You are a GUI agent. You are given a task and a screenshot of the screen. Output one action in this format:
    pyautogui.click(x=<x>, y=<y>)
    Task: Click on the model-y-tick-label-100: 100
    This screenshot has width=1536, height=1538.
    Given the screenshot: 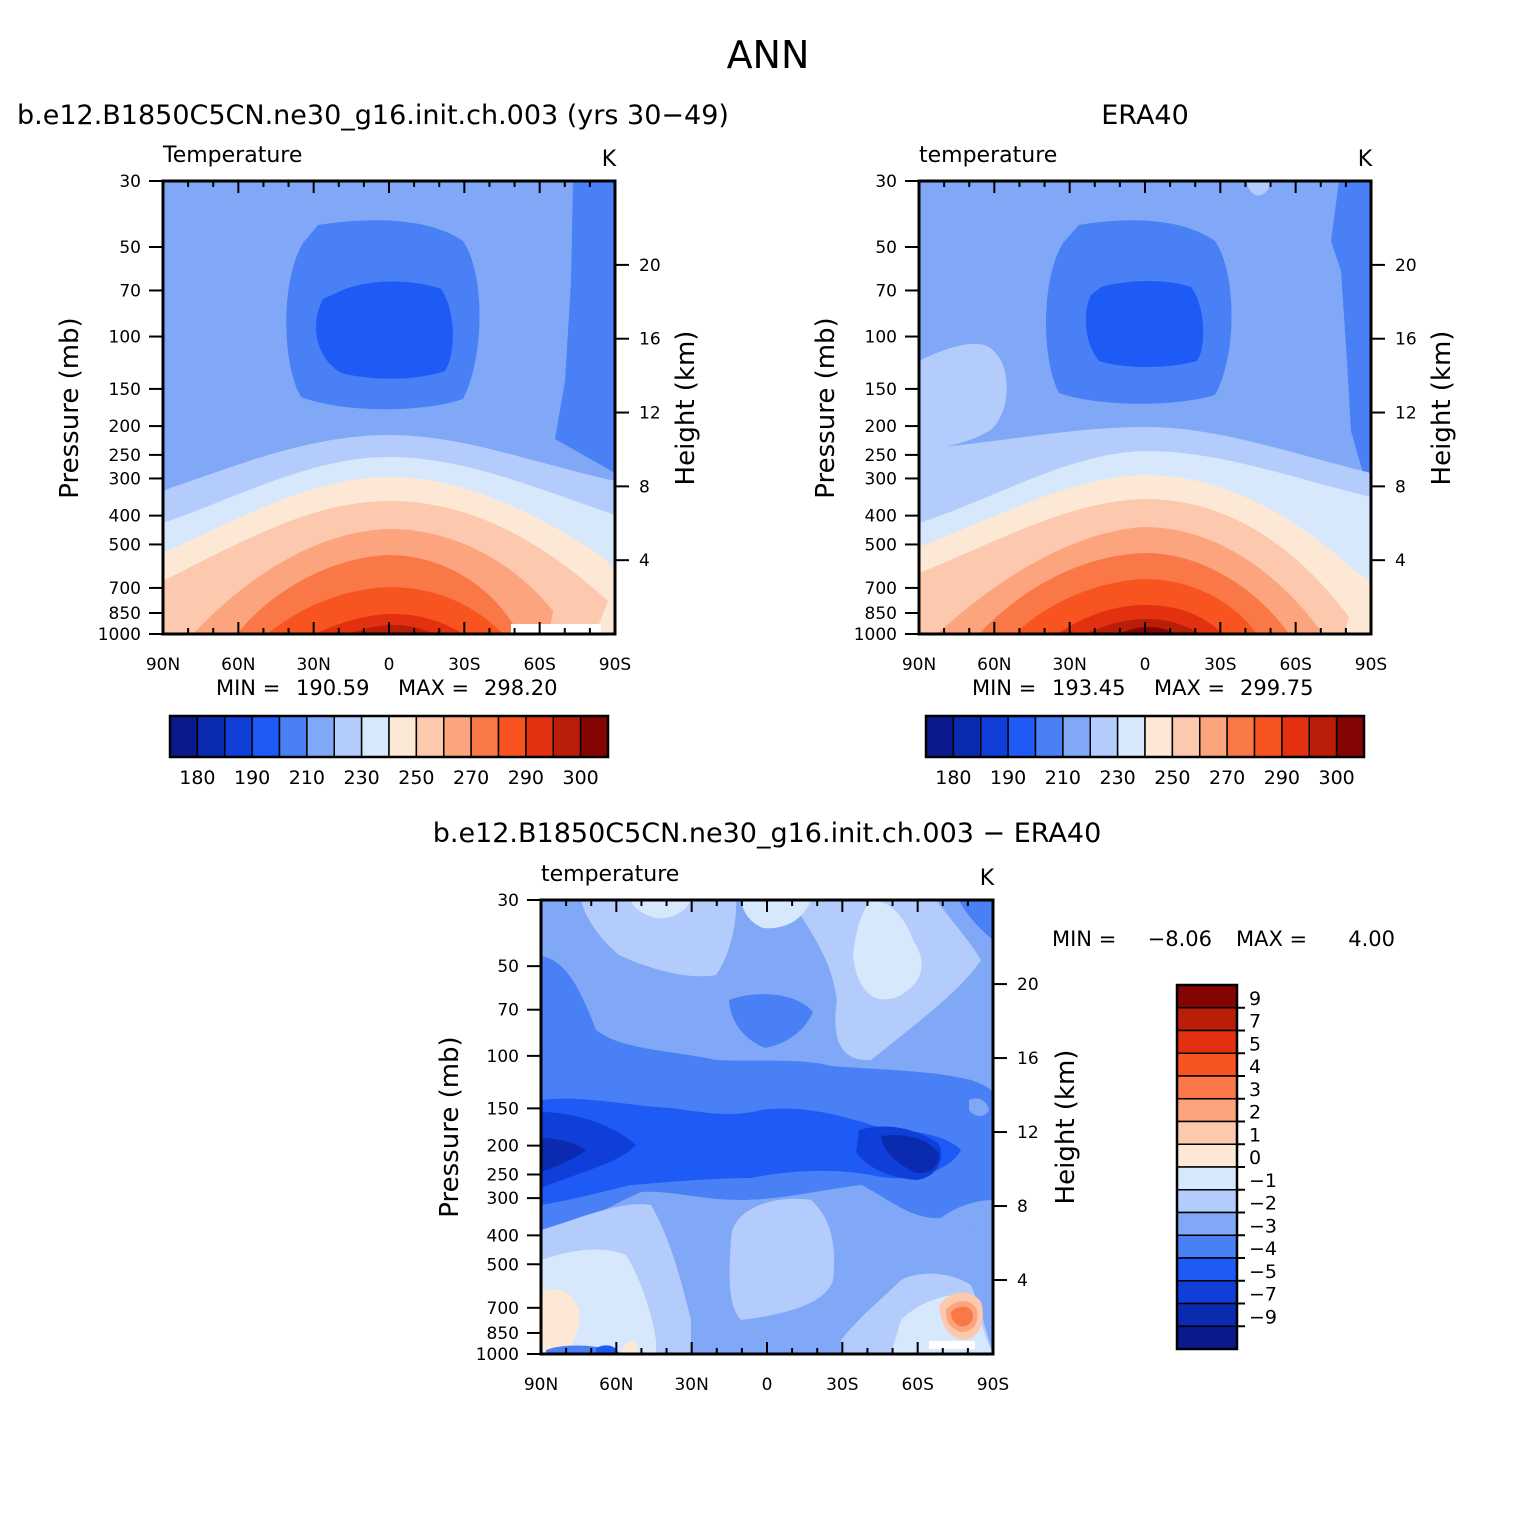 What is the action you would take?
    pyautogui.click(x=125, y=338)
    